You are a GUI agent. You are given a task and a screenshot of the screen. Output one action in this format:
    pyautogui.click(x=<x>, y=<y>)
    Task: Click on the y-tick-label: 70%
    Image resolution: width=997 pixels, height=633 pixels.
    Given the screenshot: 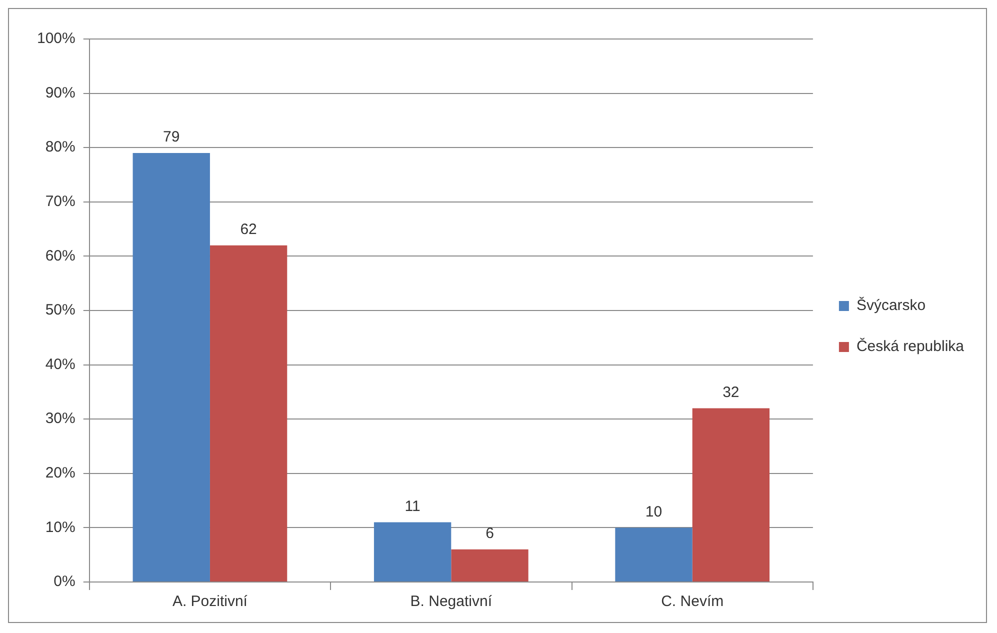 What is the action you would take?
    pyautogui.click(x=60, y=201)
    